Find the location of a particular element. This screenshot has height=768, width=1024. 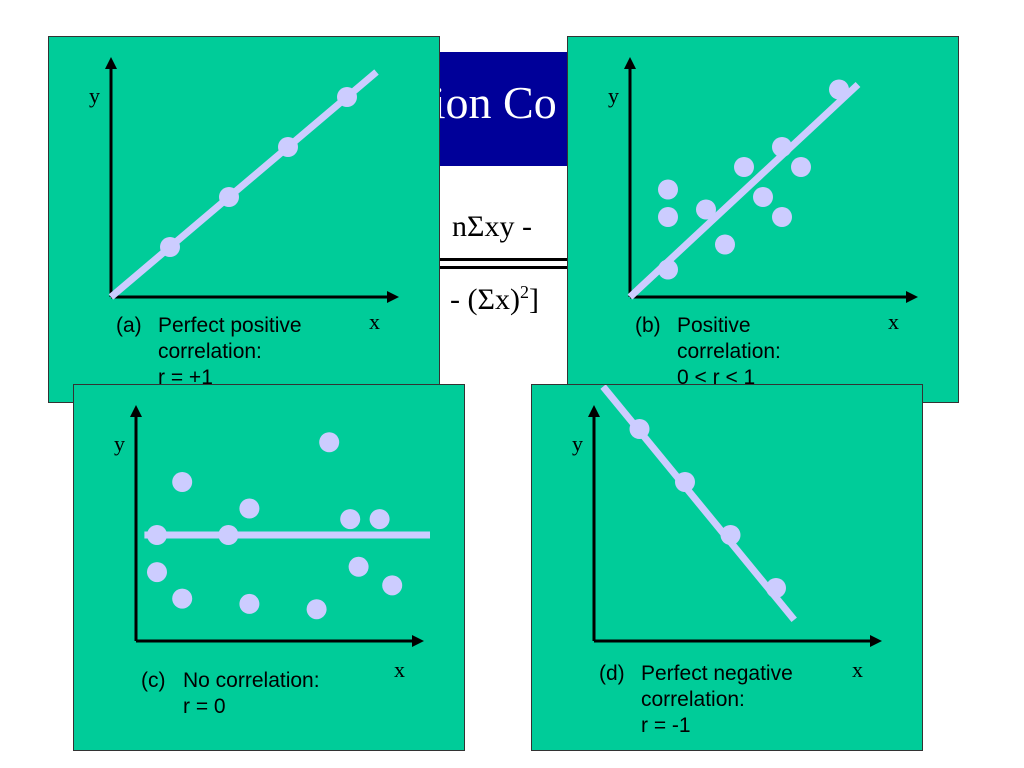

panel-b-plot is located at coordinates (771, 180).